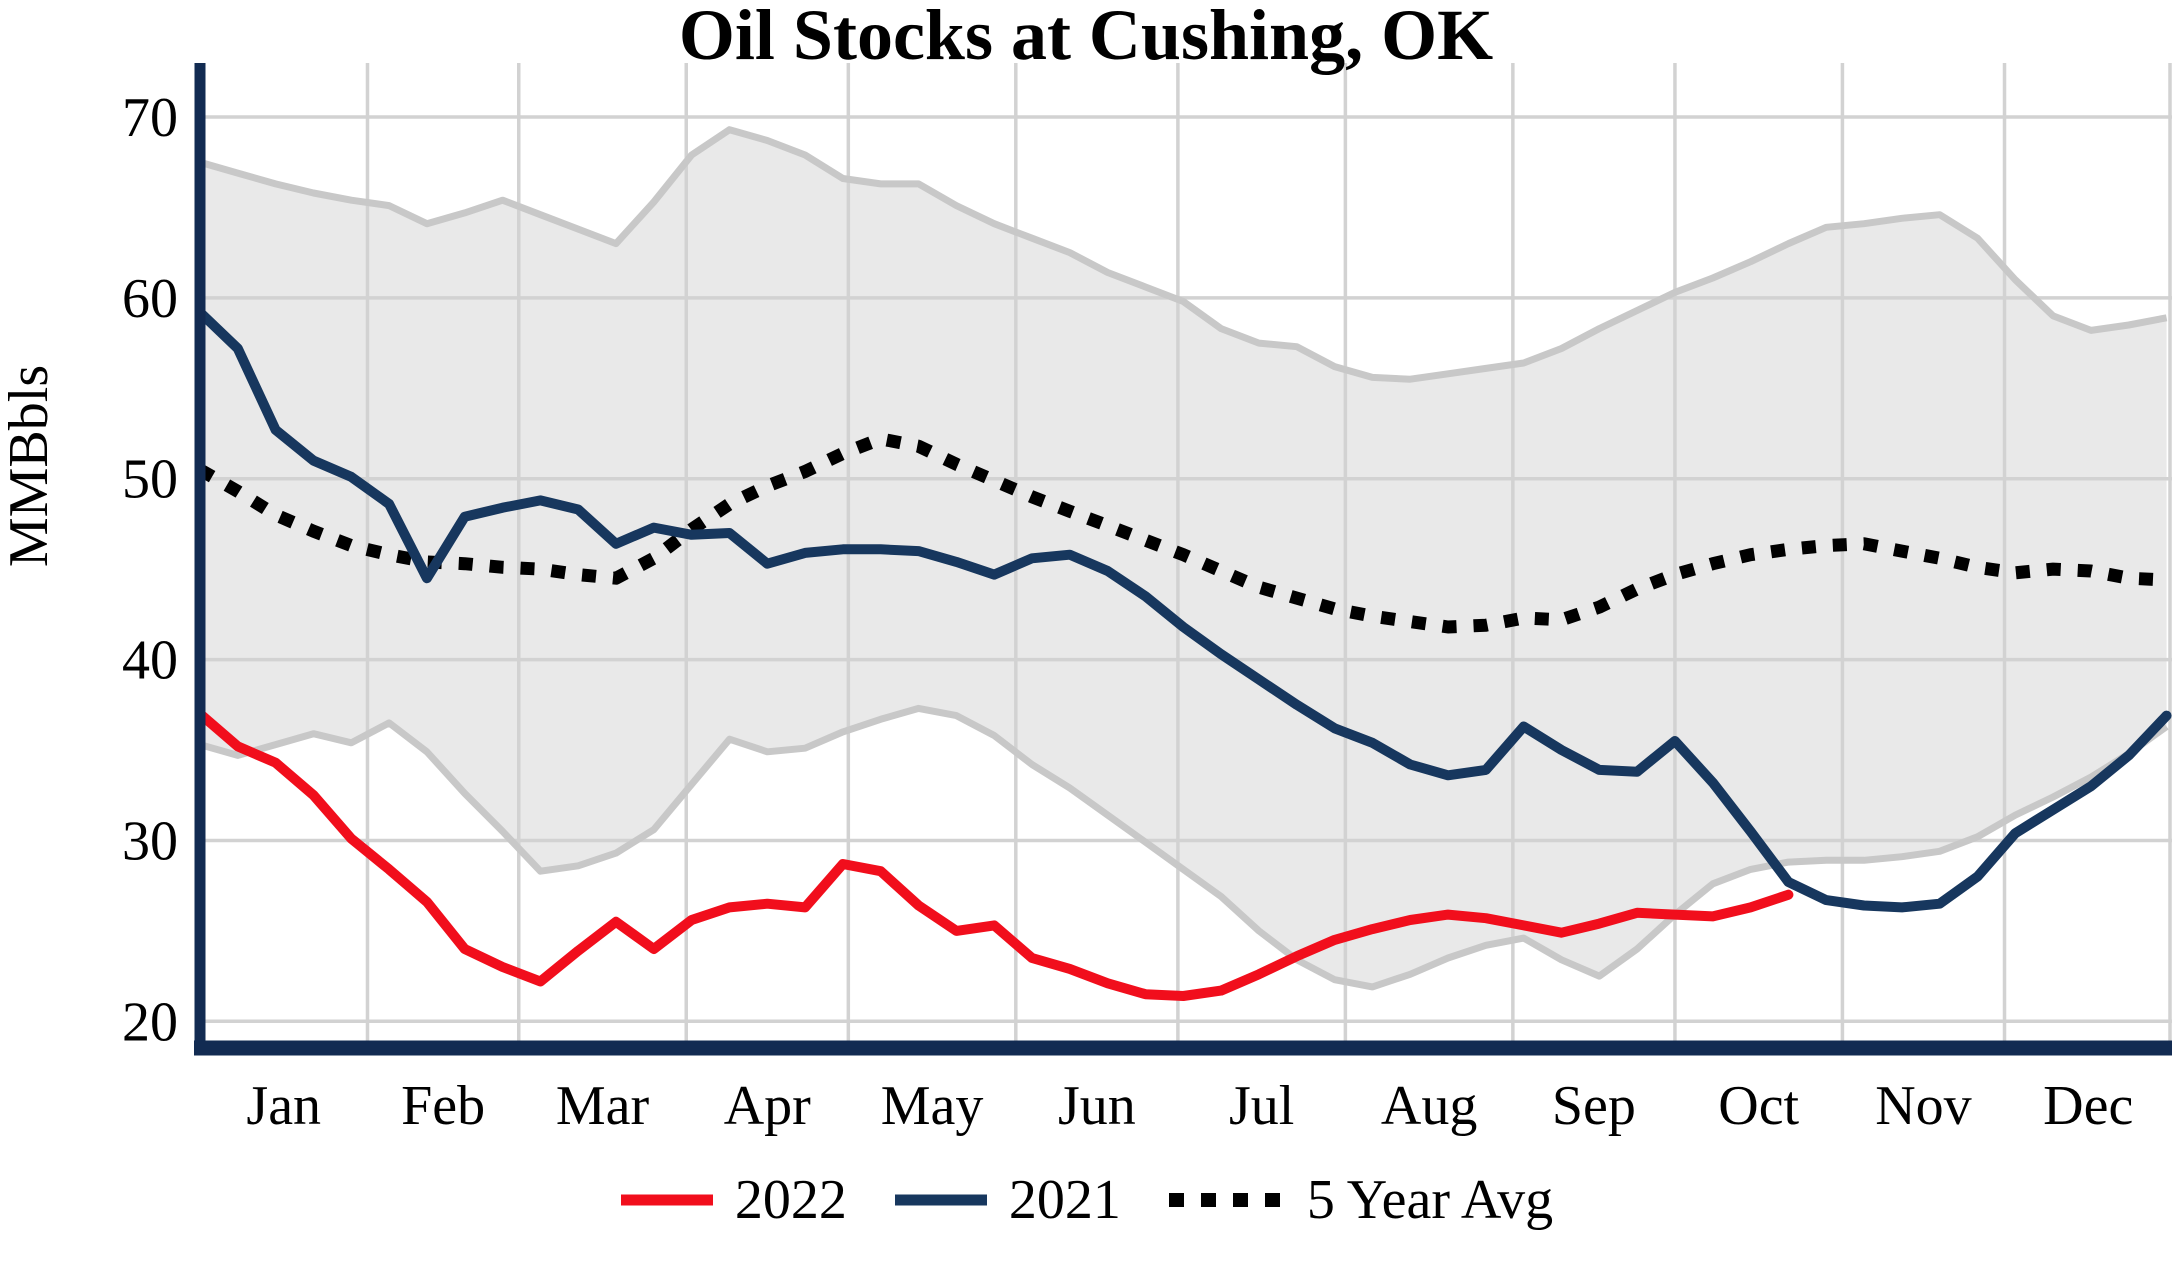  Describe the element at coordinates (1086, 37) in the screenshot. I see `chart-title: Oil Stocks at Cushing, OK` at that location.